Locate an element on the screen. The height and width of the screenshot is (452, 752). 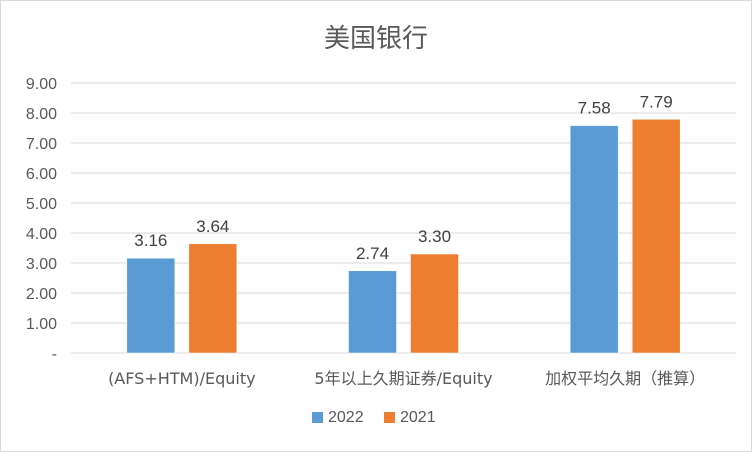
y-tick-label: 8.00 is located at coordinates (41, 114).